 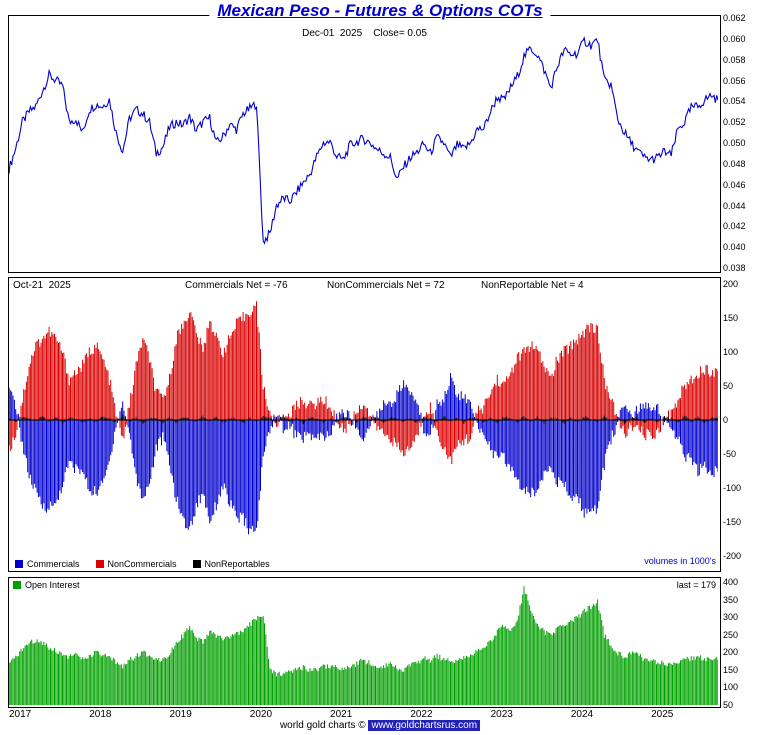 What do you see at coordinates (261, 714) in the screenshot?
I see `x-year-label: 2020` at bounding box center [261, 714].